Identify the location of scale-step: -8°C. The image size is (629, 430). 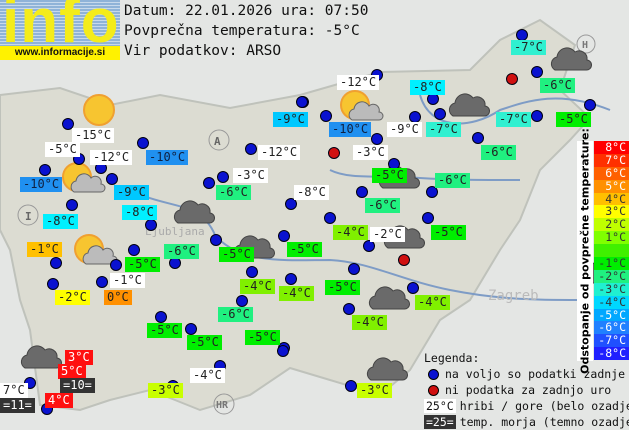
(611, 354).